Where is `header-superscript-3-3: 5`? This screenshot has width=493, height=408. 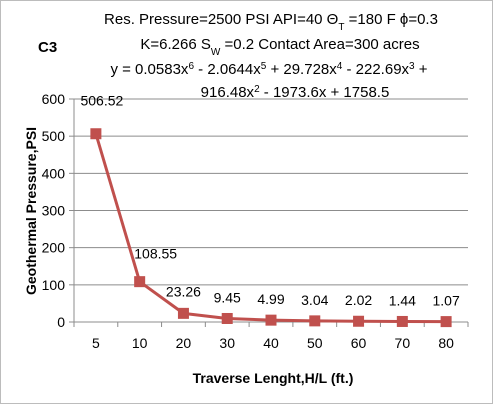 header-superscript-3-3: 5 is located at coordinates (264, 66).